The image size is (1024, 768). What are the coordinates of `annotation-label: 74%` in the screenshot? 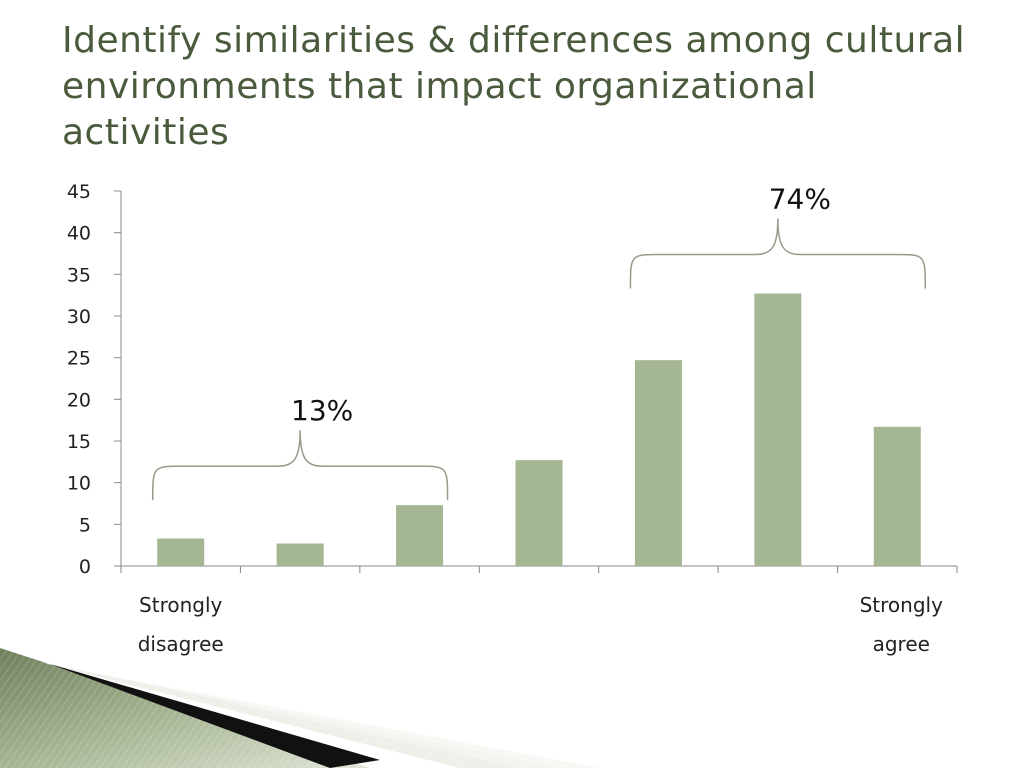 It's located at (800, 199).